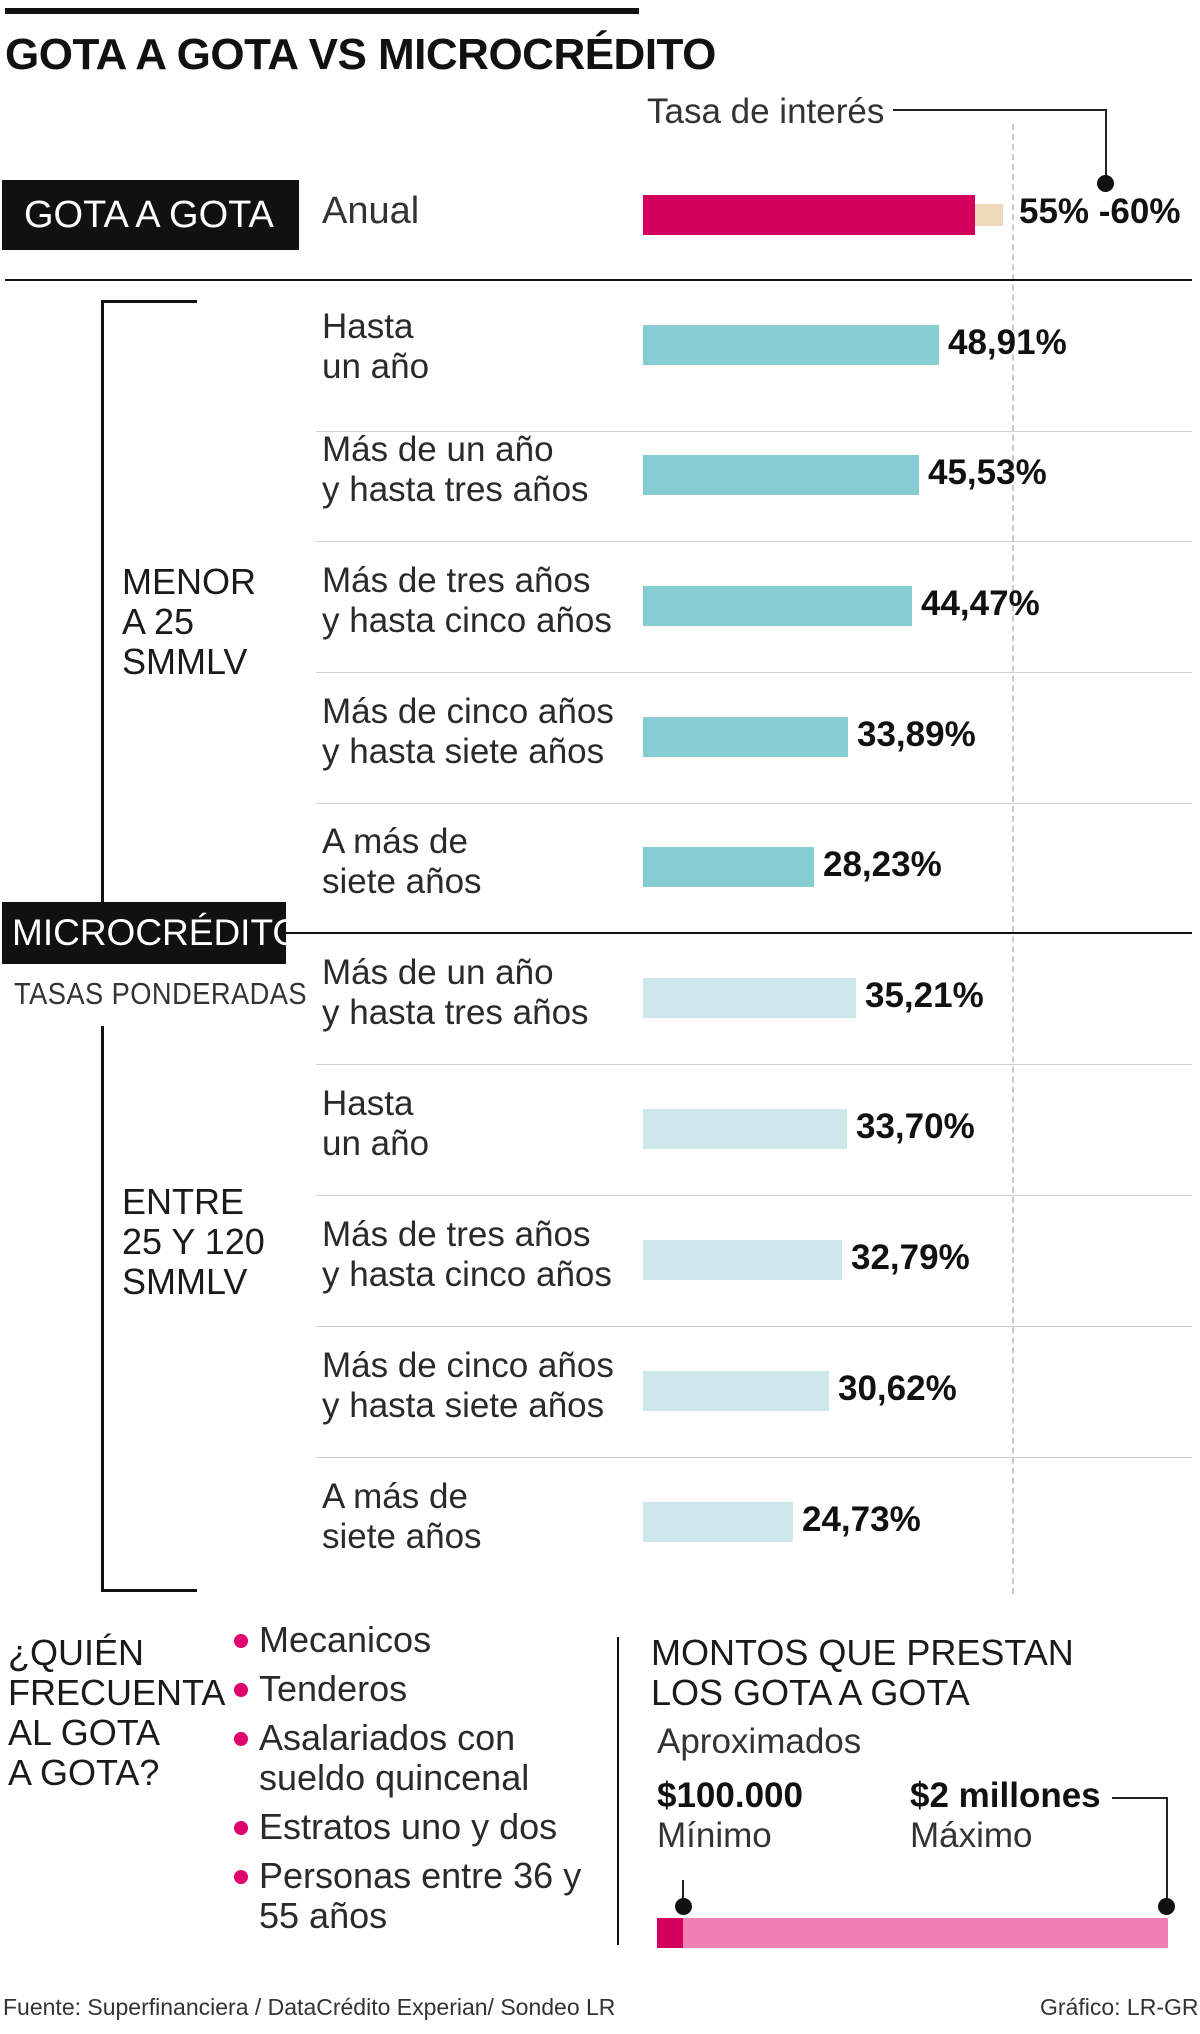 The width and height of the screenshot is (1200, 2034). I want to click on gota-range-label: 55% -60%, so click(1100, 211).